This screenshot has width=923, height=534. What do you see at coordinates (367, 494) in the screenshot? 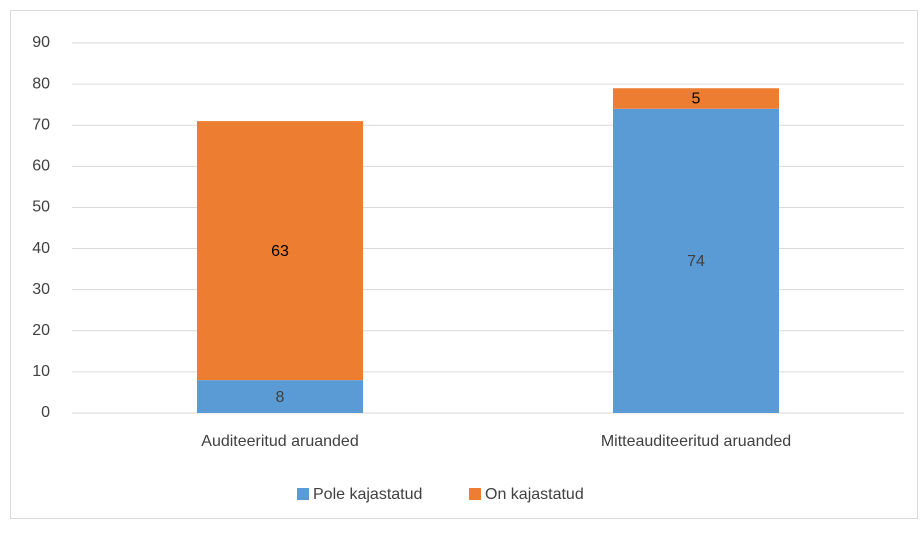
I see `legend-label: Pole kajastatud` at bounding box center [367, 494].